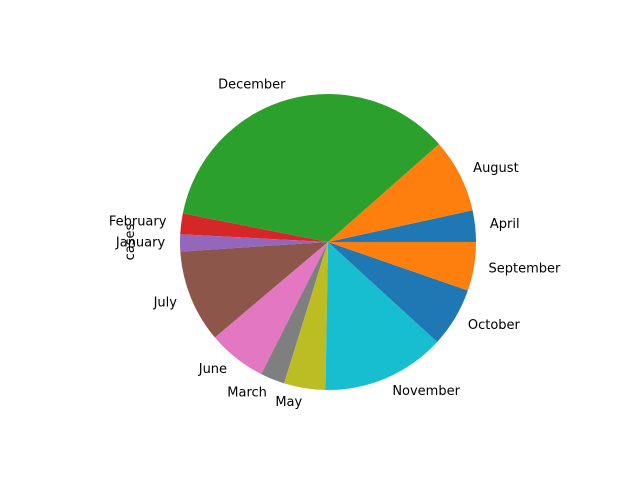 This screenshot has width=640, height=480. I want to click on pie-slice-august, so click(400, 193).